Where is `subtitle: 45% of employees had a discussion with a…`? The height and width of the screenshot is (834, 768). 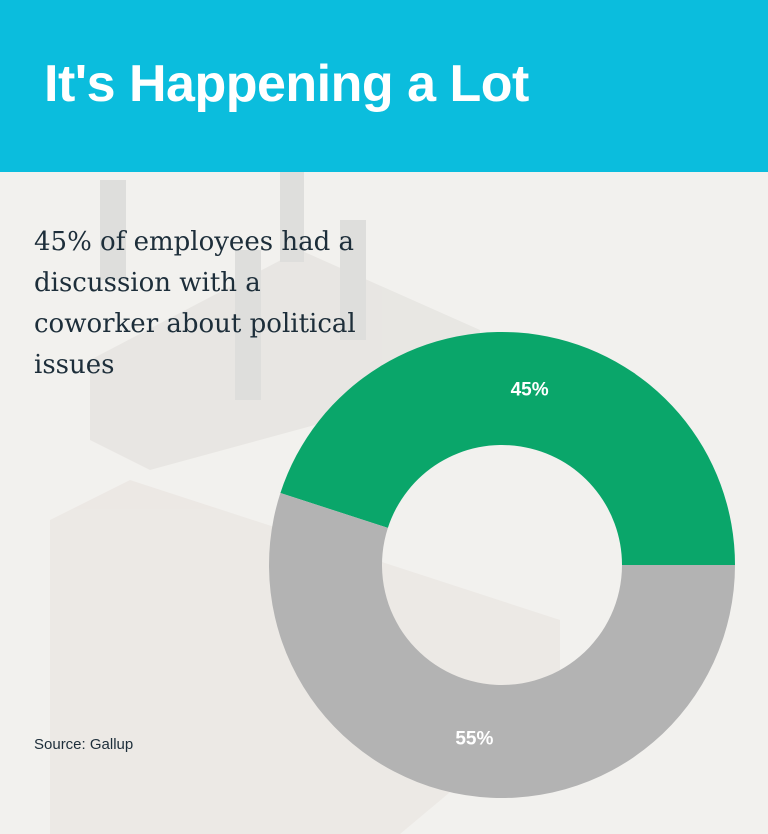 subtitle: 45% of employees had a discussion with a… is located at coordinates (195, 303).